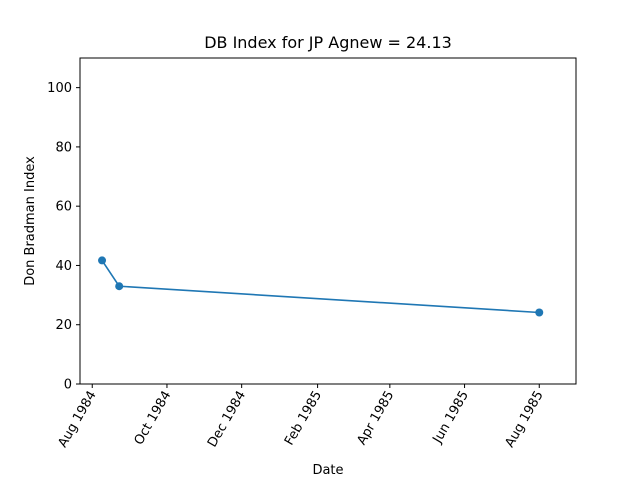  Describe the element at coordinates (328, 42) in the screenshot. I see `chart-title: DB Index for JP Agnew = 24.13` at that location.